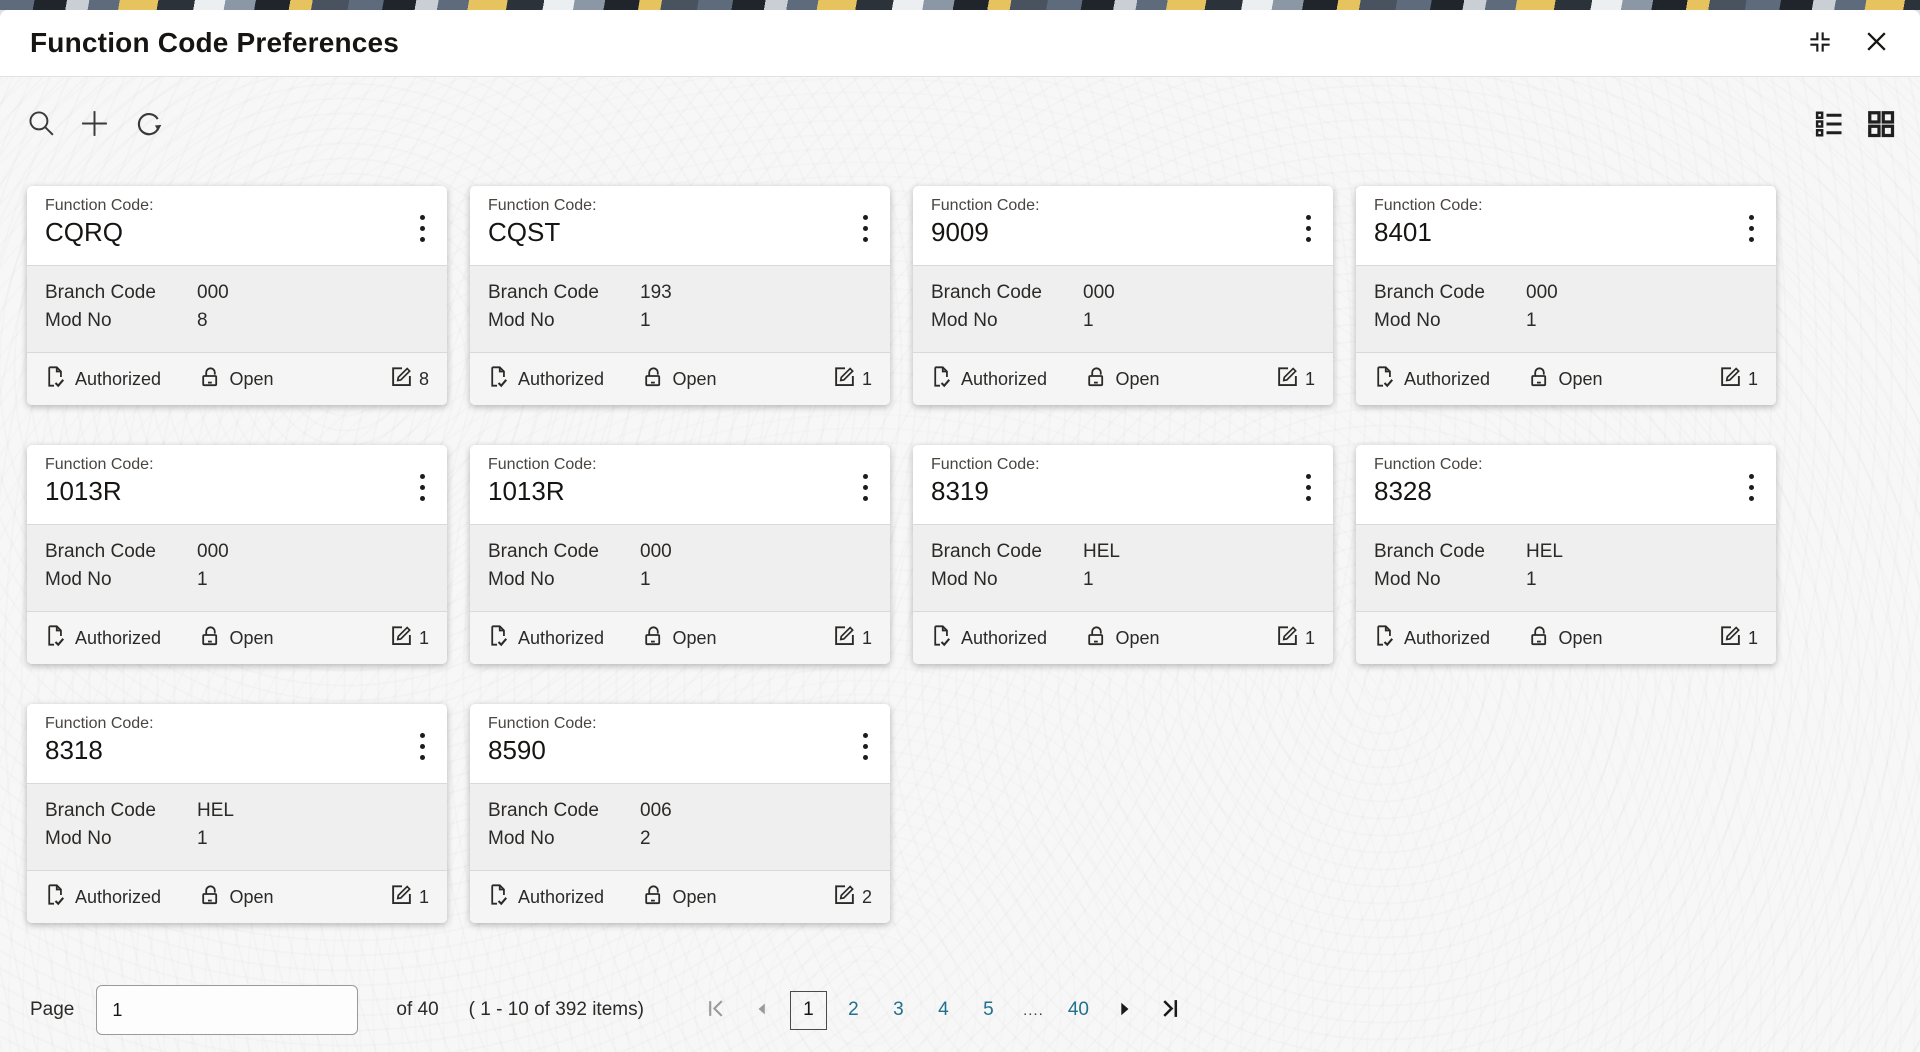  I want to click on toolbar-right, so click(1855, 125).